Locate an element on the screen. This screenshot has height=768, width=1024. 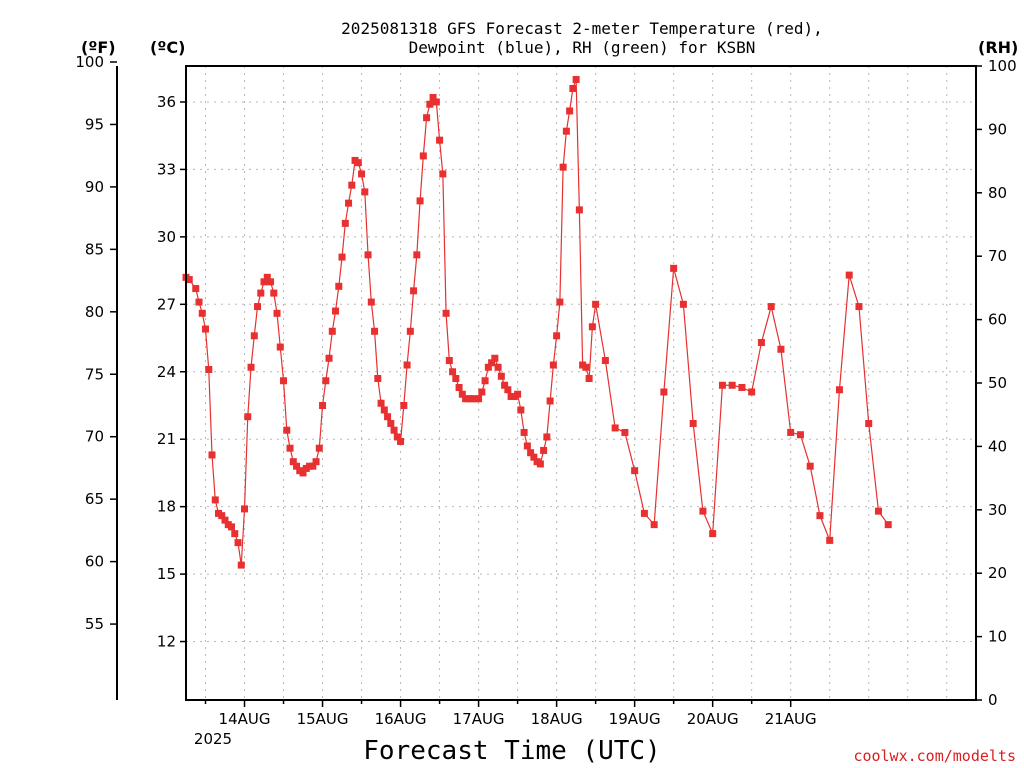
fahrenheit-tick-label: 85 is located at coordinates (94, 249).